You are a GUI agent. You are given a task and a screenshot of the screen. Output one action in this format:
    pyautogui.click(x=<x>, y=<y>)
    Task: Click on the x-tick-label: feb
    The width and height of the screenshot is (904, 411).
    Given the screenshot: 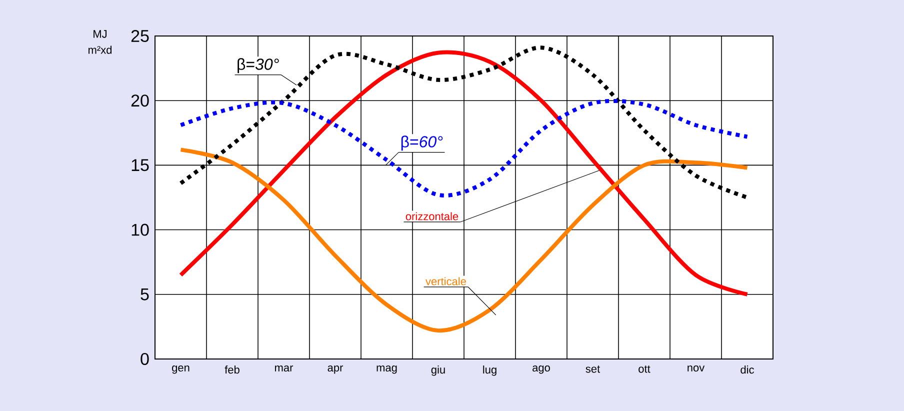 What is the action you would take?
    pyautogui.click(x=232, y=370)
    